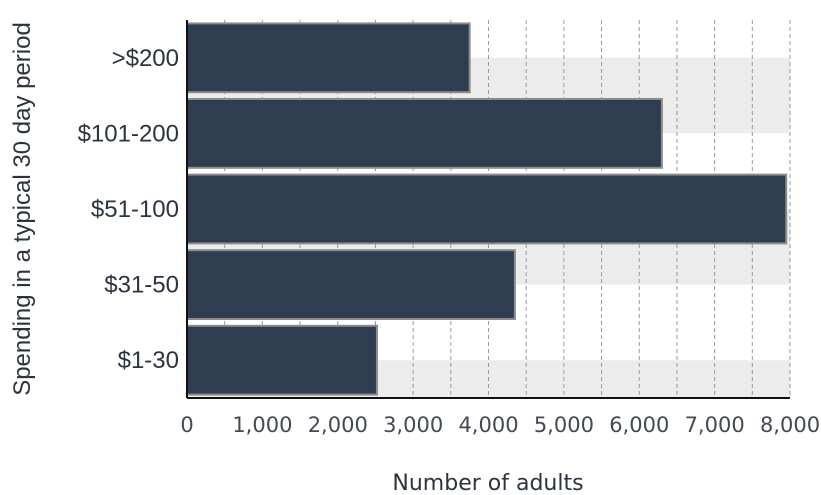  Describe the element at coordinates (639, 425) in the screenshot. I see `x-tick-label-6: 6,000` at that location.